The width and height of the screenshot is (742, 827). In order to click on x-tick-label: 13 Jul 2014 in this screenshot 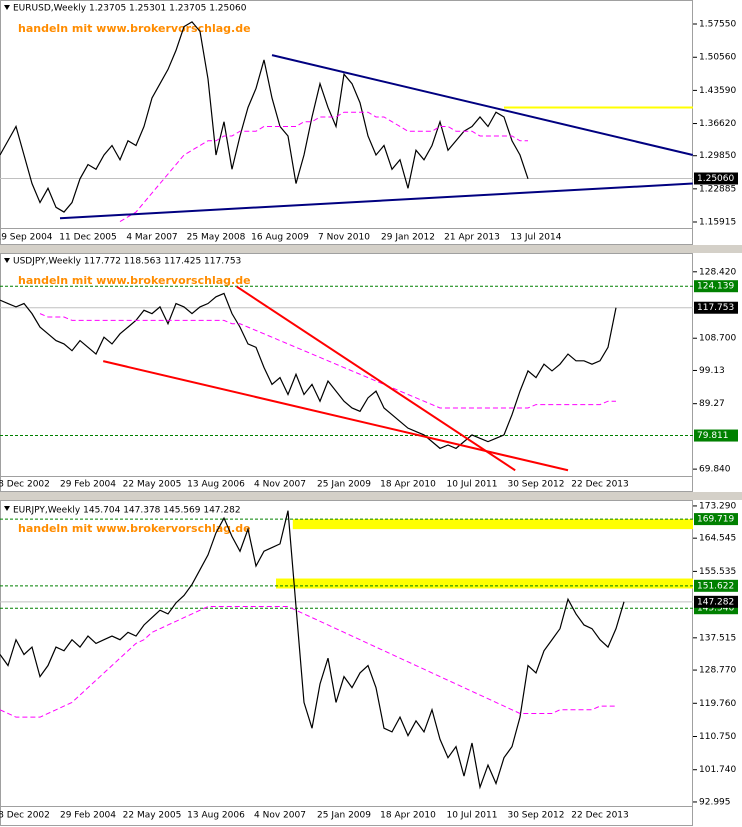, I will do `click(536, 238)`.